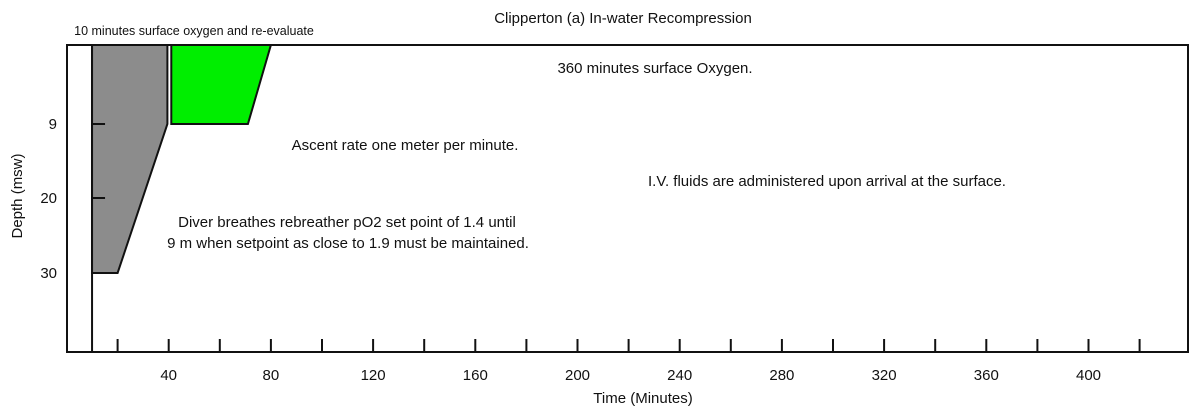  I want to click on x-tick-label: 280, so click(781, 375).